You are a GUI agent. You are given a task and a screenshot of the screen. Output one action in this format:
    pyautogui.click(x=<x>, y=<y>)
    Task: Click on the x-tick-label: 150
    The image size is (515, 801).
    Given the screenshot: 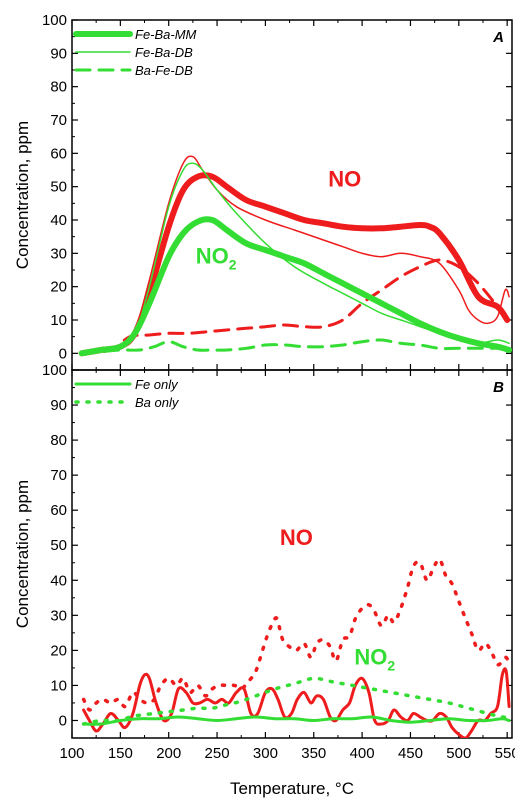 What is the action you would take?
    pyautogui.click(x=120, y=753)
    